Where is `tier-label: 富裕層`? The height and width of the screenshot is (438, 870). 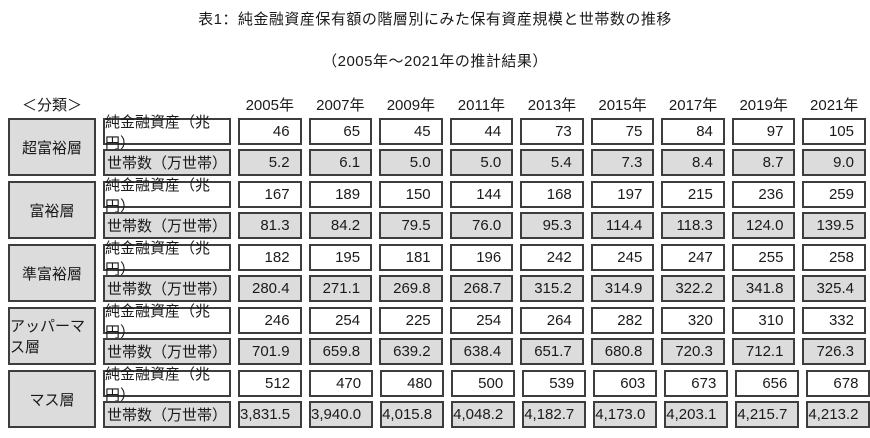 tier-label: 富裕層 is located at coordinates (52, 210).